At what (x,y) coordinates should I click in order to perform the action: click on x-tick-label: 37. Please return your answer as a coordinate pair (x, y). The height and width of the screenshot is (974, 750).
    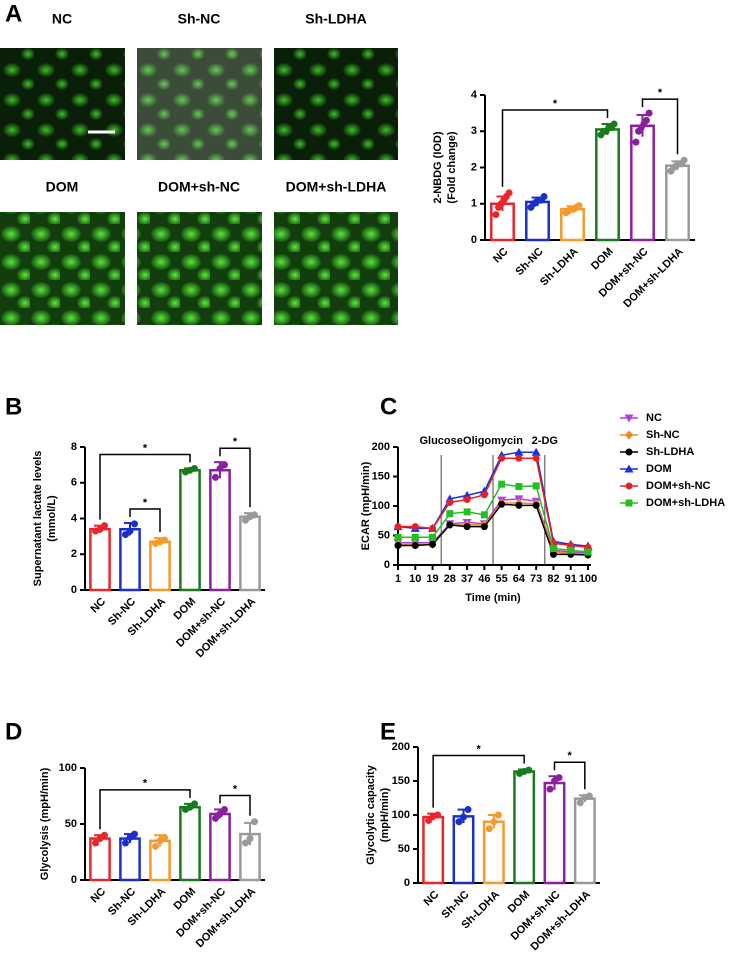
    Looking at the image, I should click on (467, 579).